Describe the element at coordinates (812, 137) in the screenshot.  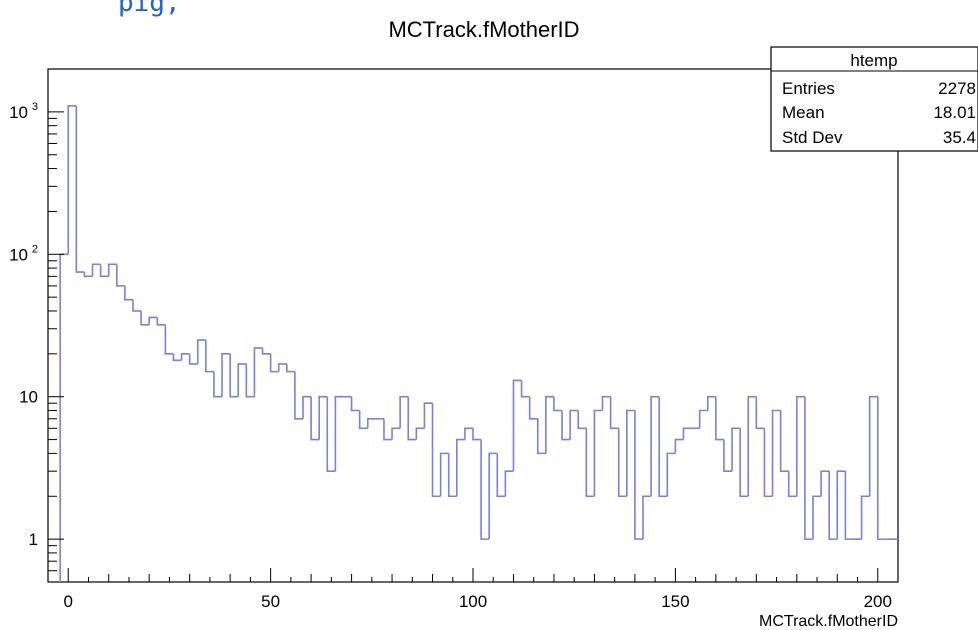
I see `stats-stddev-label: Std Dev` at that location.